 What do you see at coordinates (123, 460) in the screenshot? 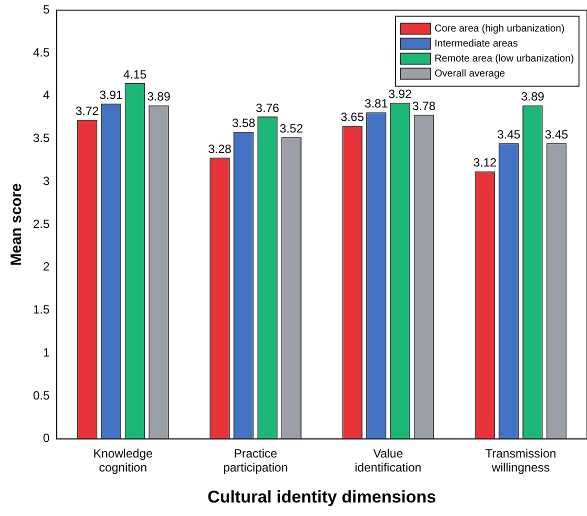
I see `x-tick-label: Knowledge cognition` at bounding box center [123, 460].